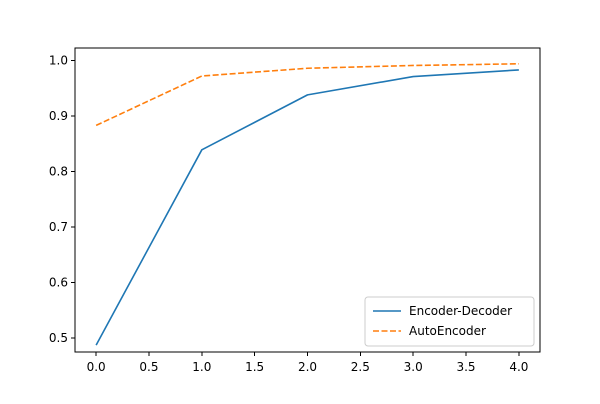 The image size is (600, 404). Describe the element at coordinates (447, 331) in the screenshot. I see `legend-label-2: AutoEncoder` at that location.